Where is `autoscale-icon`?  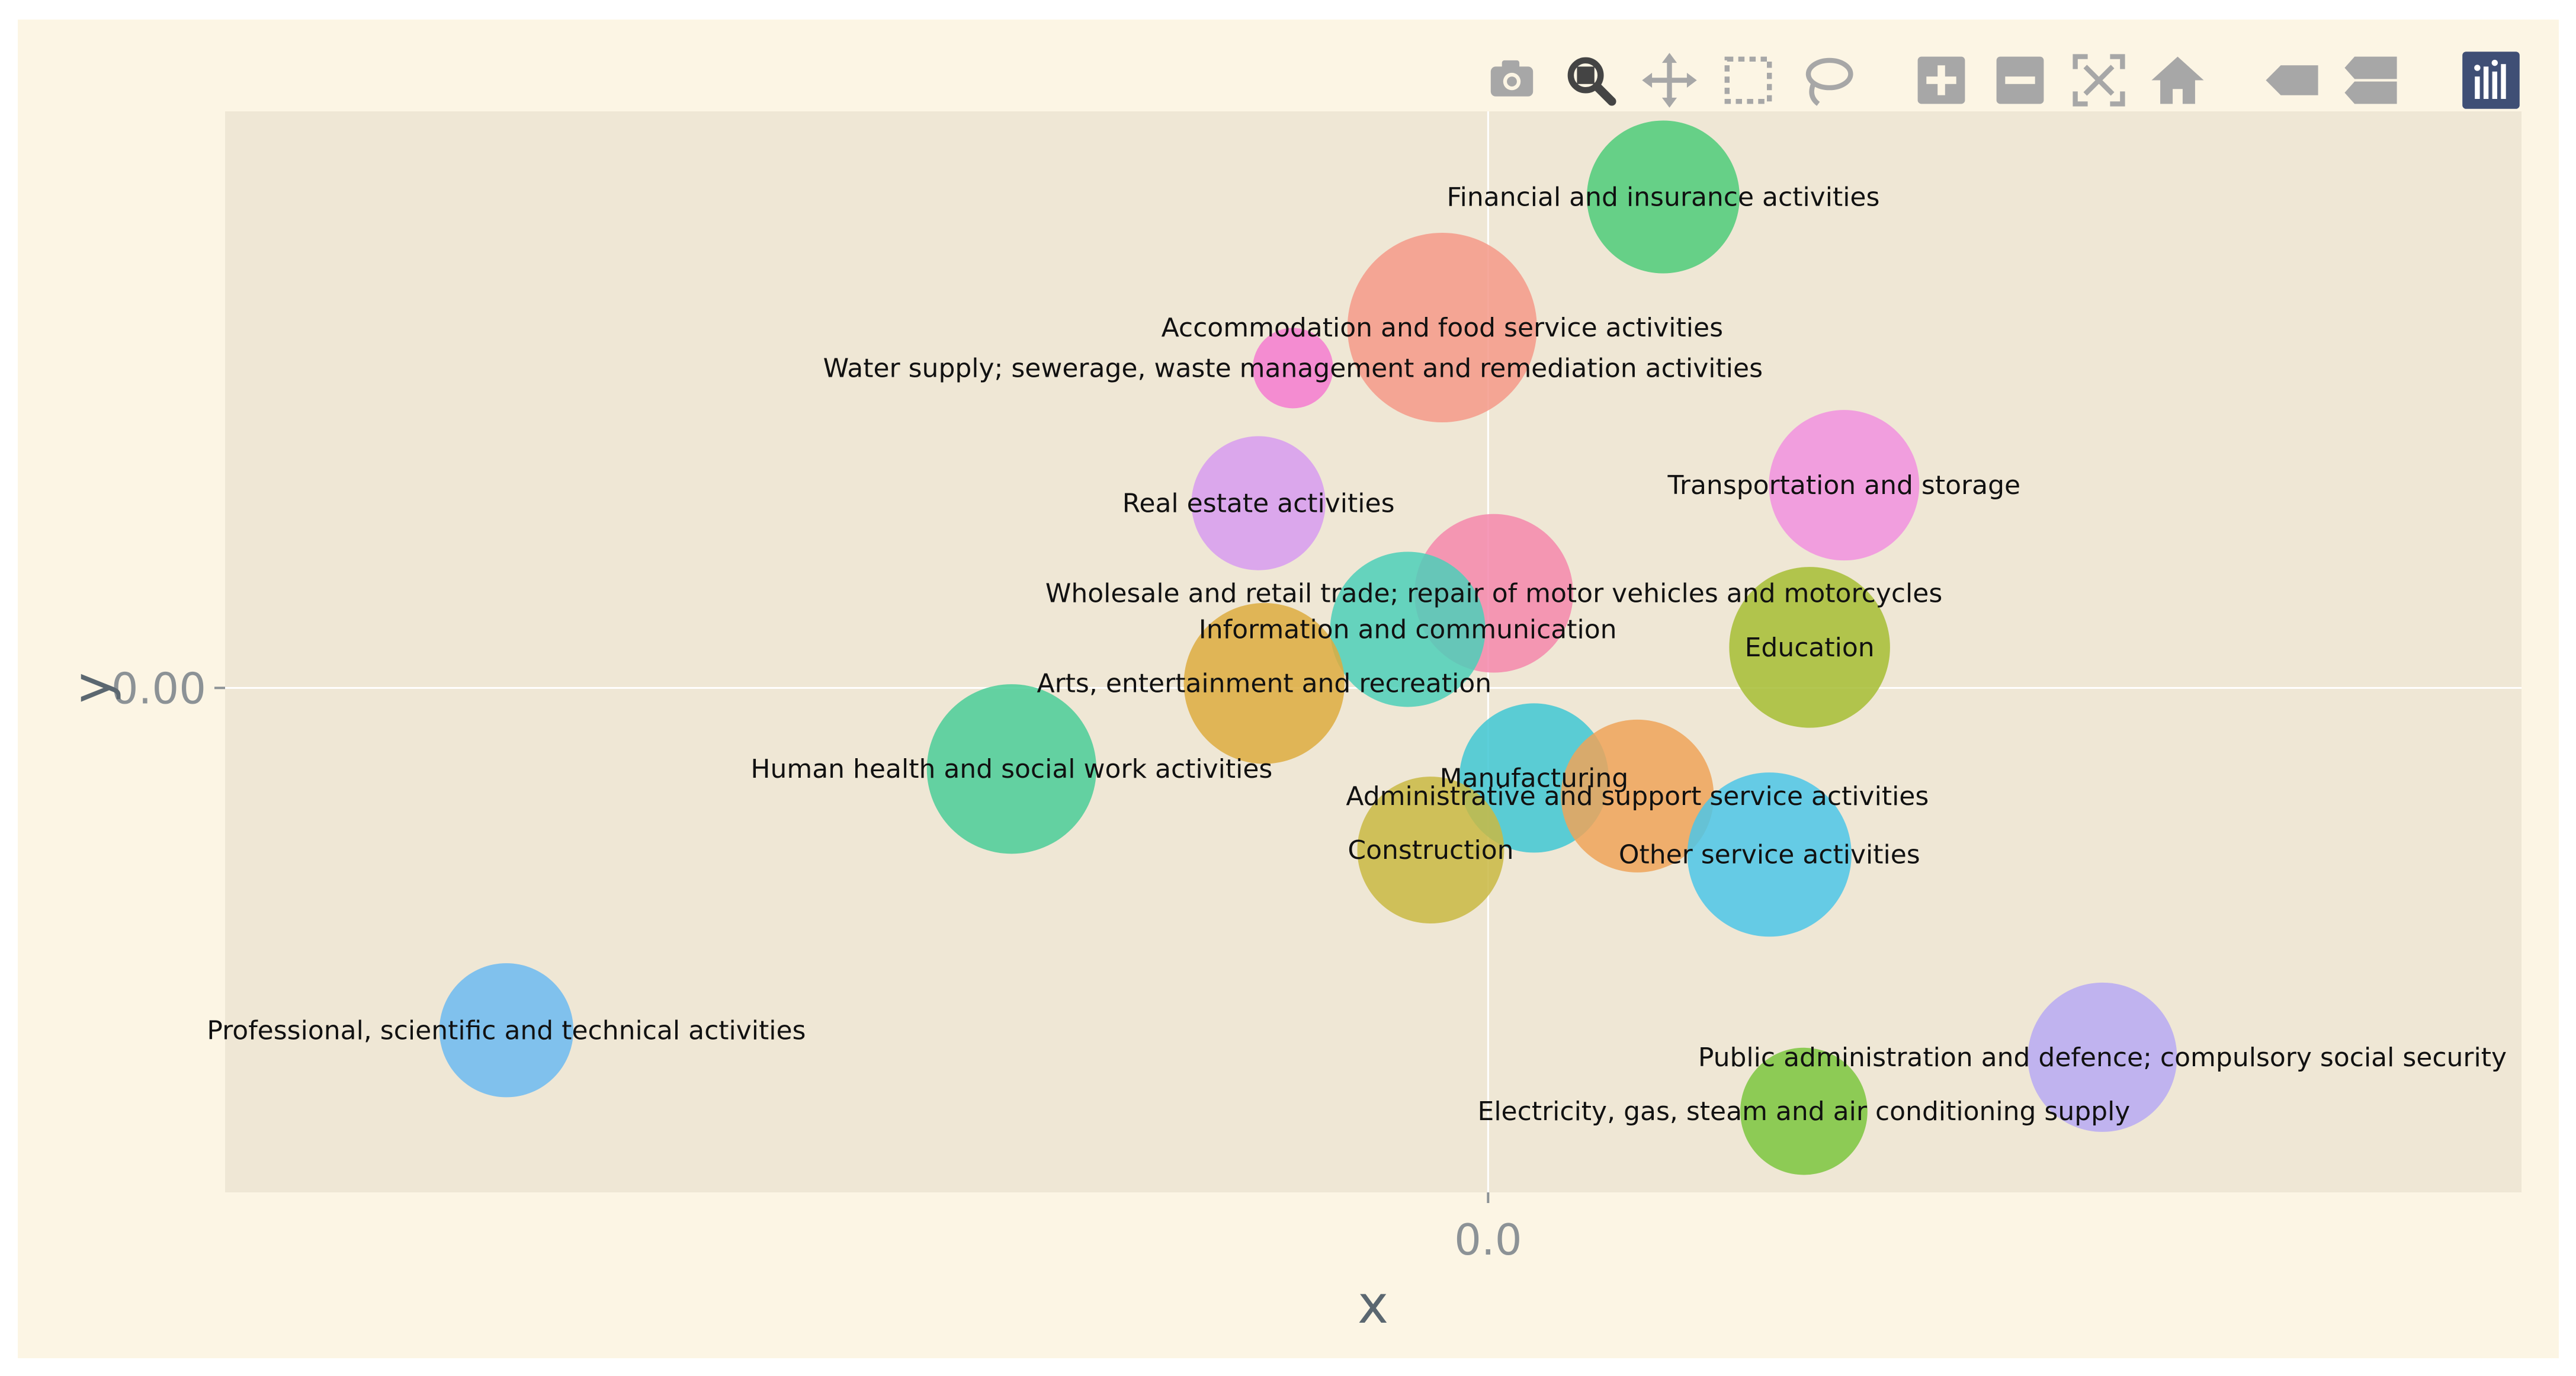
autoscale-icon is located at coordinates (2099, 80).